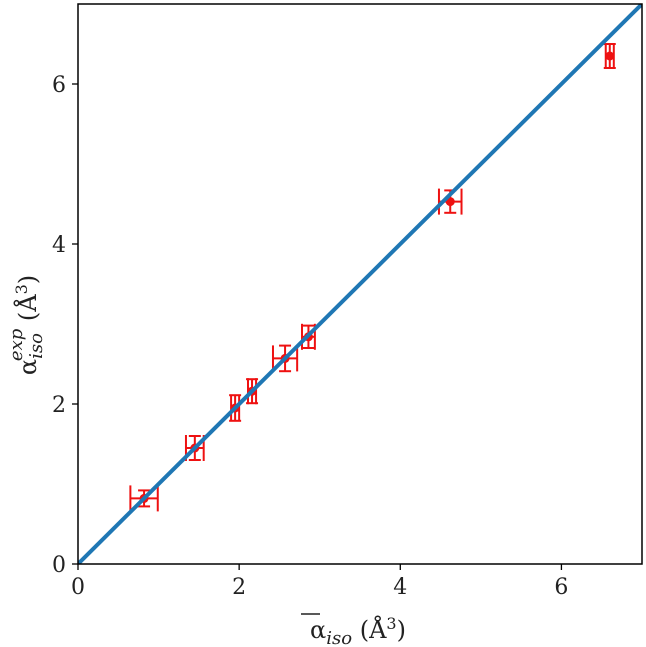 The image size is (646, 647). I want to click on y-tick-label: 6, so click(59, 85).